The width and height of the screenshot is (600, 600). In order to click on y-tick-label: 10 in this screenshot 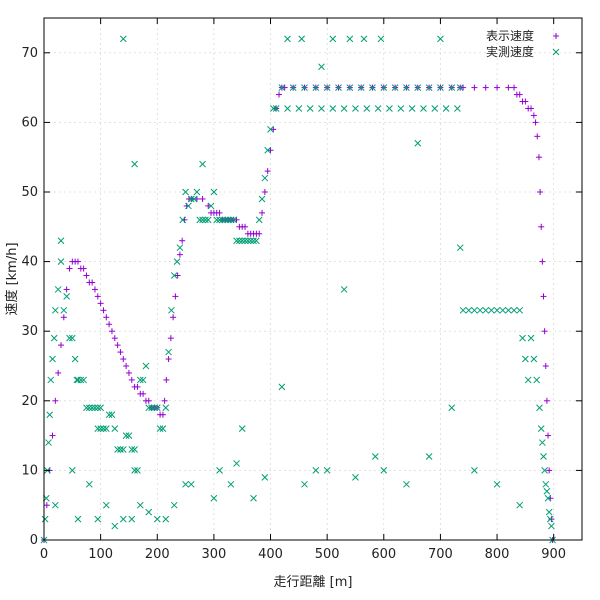, I will do `click(29, 470)`.